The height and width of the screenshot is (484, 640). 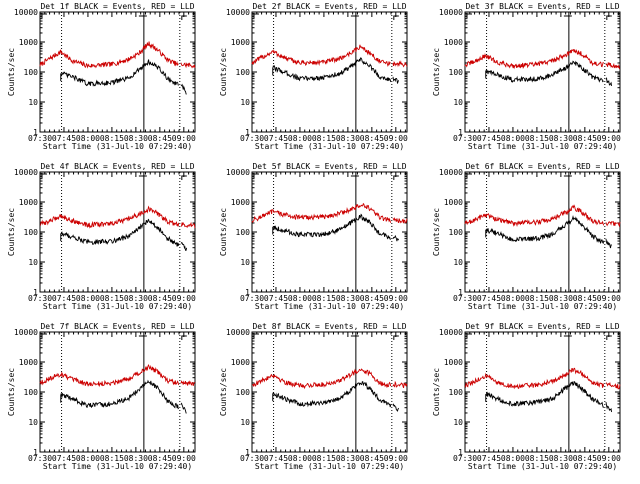 What do you see at coordinates (329, 326) in the screenshot?
I see `panel-title: Det 8f BLACK = Events, RED = LLD` at bounding box center [329, 326].